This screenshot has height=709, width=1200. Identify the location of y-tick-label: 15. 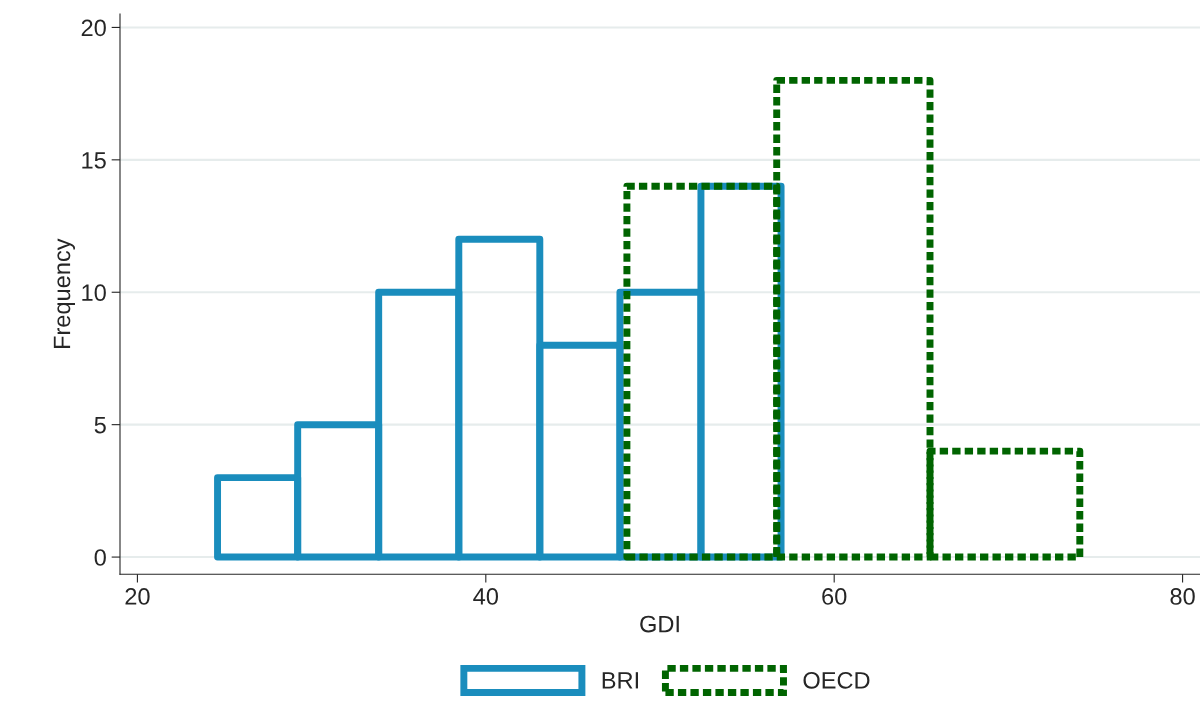
(94, 160).